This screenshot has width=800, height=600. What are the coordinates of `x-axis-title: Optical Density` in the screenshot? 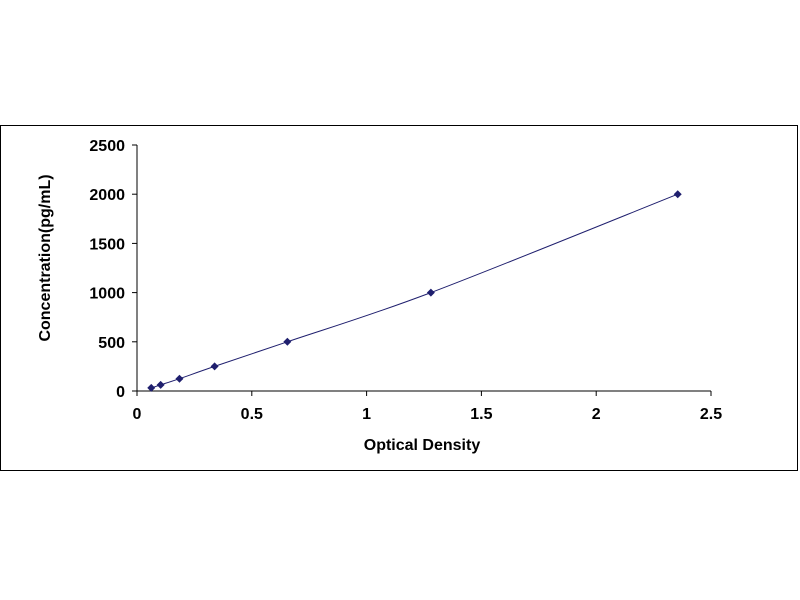 It's located at (422, 445).